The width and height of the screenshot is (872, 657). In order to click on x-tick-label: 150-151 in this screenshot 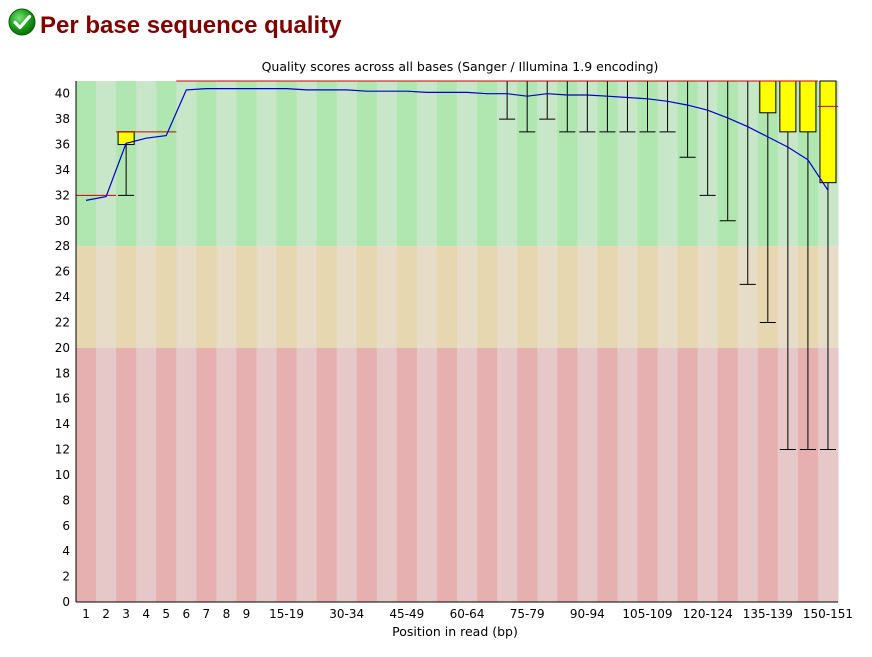, I will do `click(828, 614)`.